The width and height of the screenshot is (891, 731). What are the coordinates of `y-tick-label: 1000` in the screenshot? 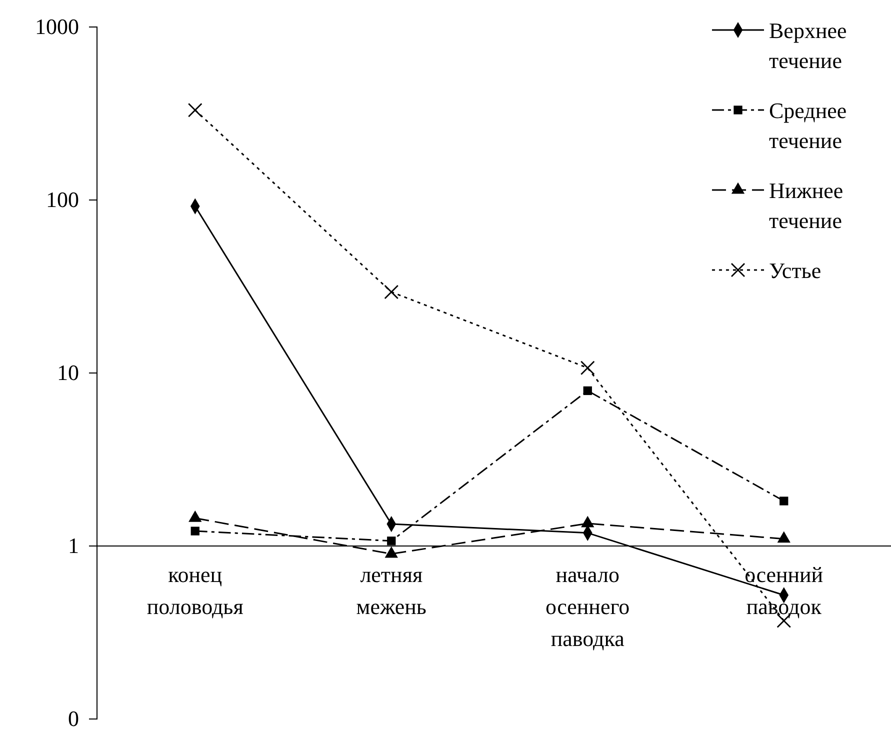 It's located at (57, 27).